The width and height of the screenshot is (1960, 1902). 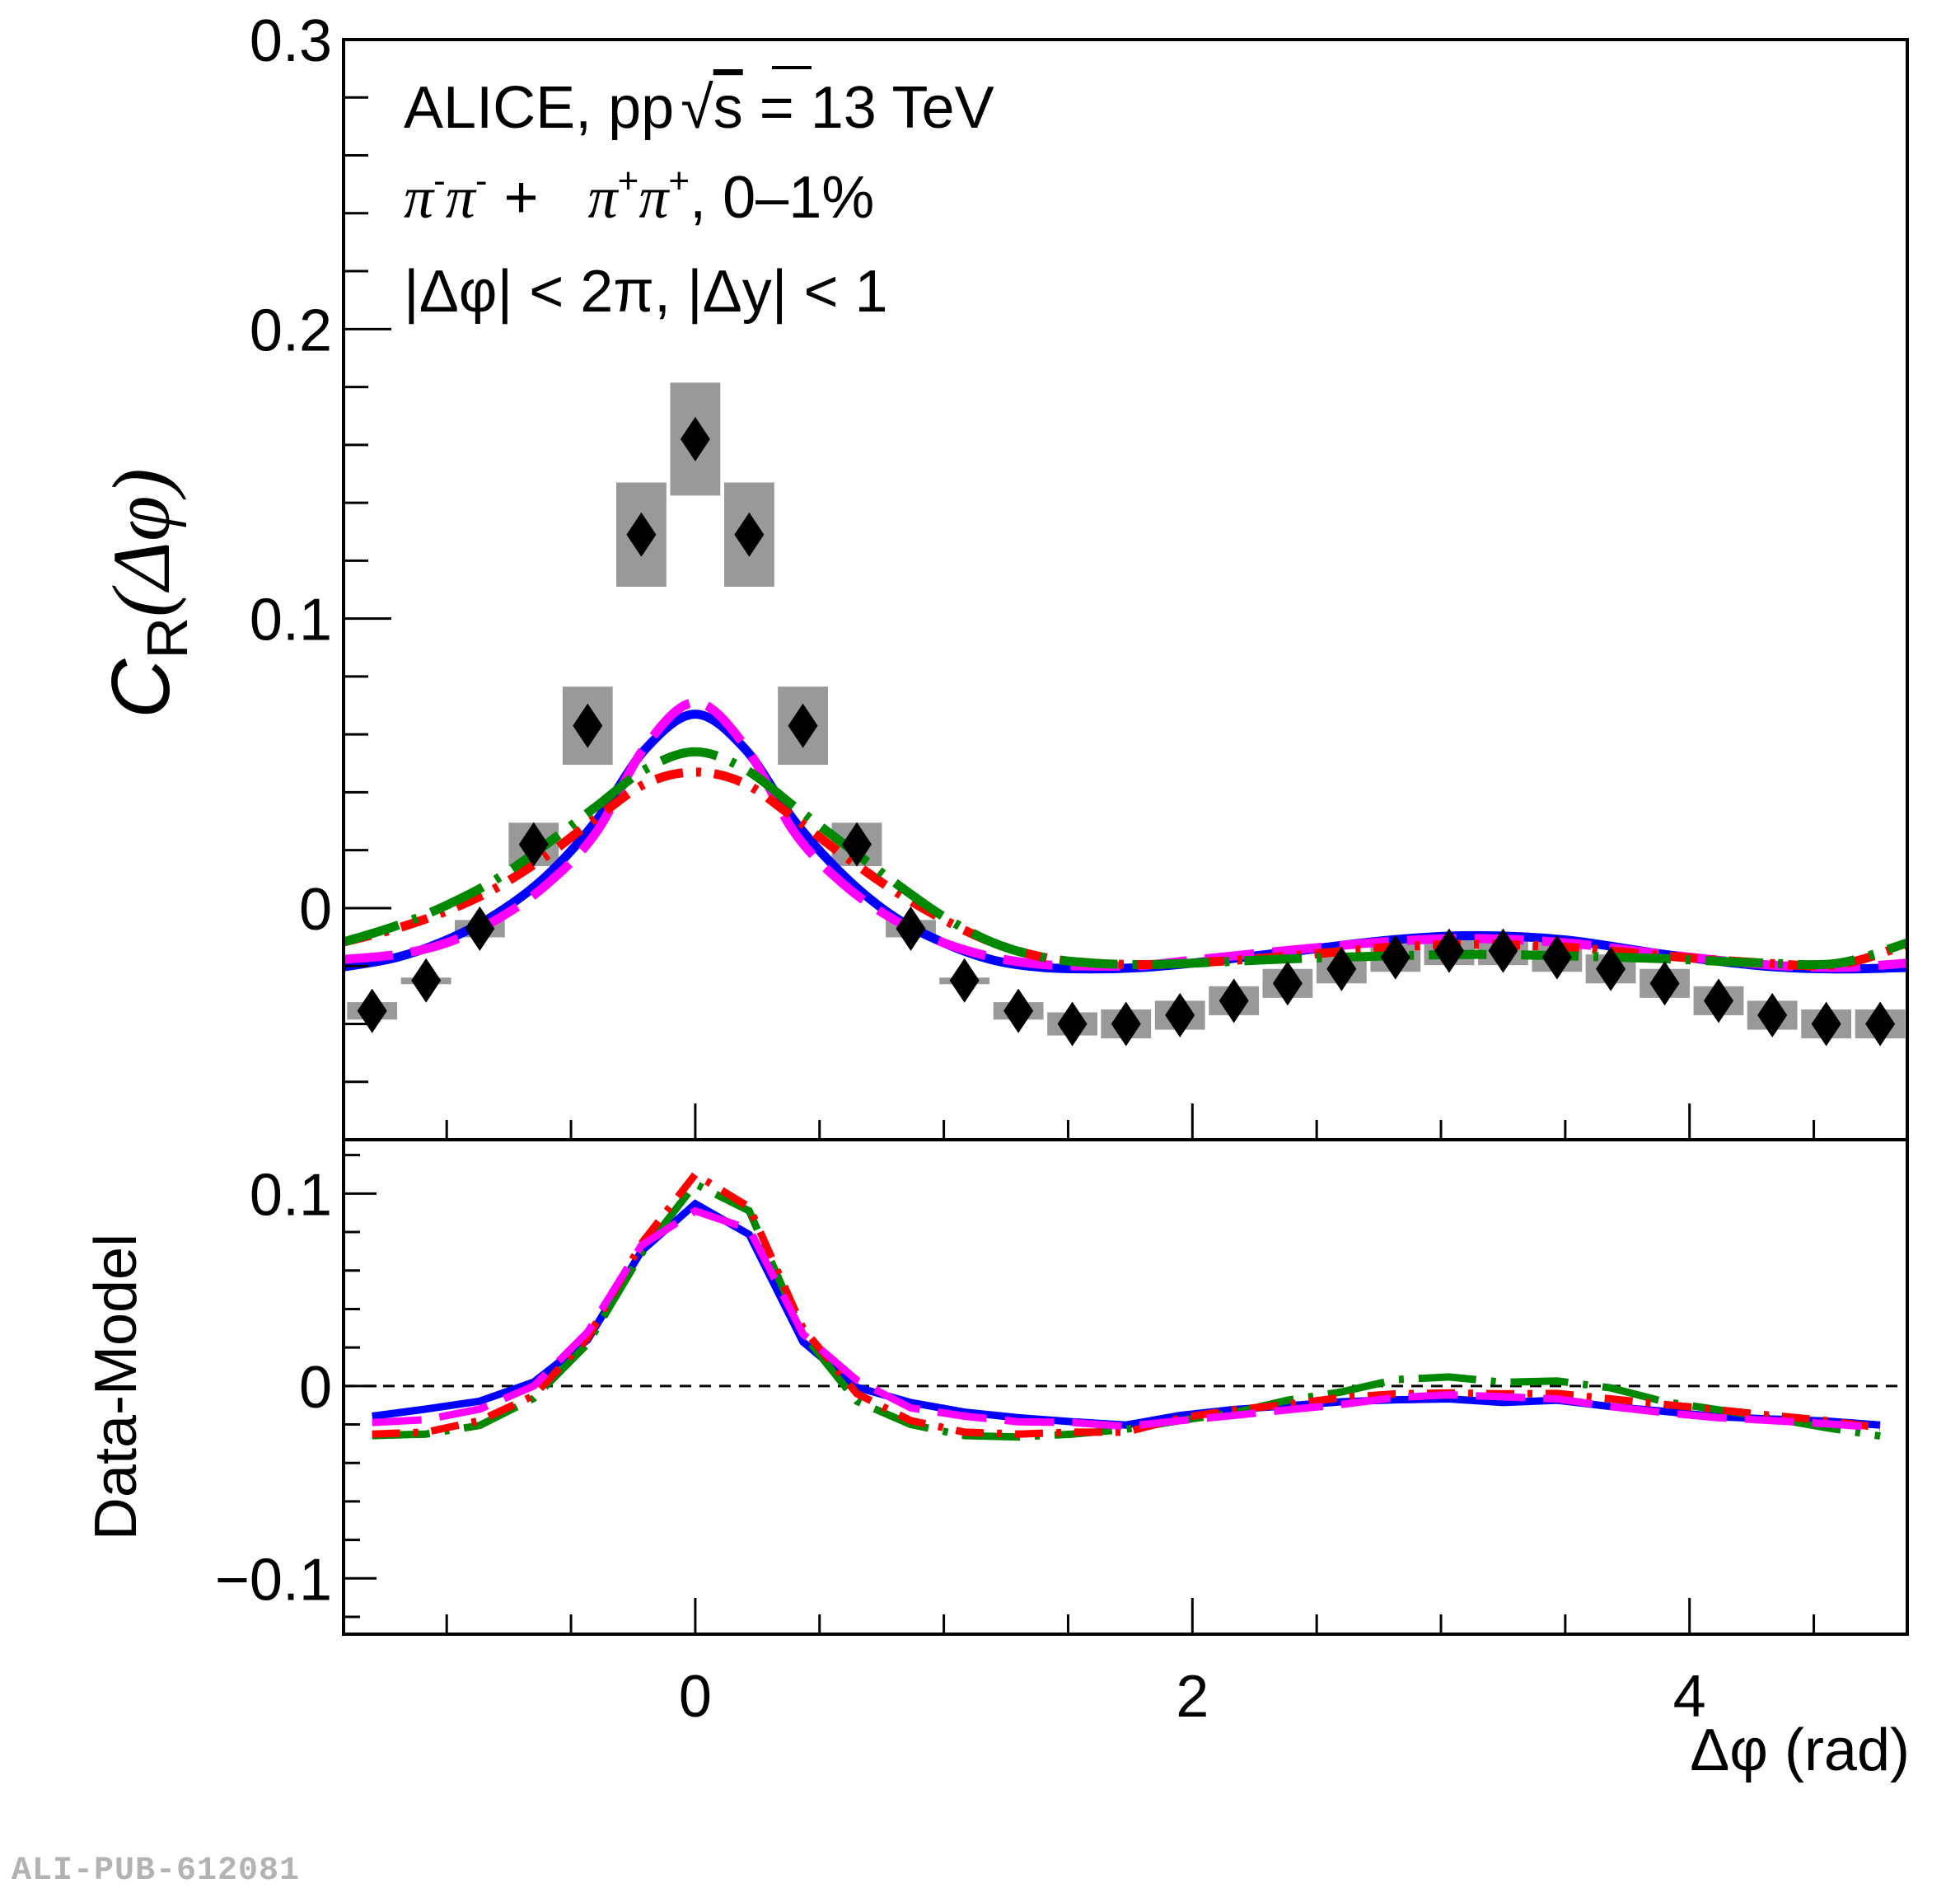 I want to click on difference-model-magenta, so click(x=1126, y=1318).